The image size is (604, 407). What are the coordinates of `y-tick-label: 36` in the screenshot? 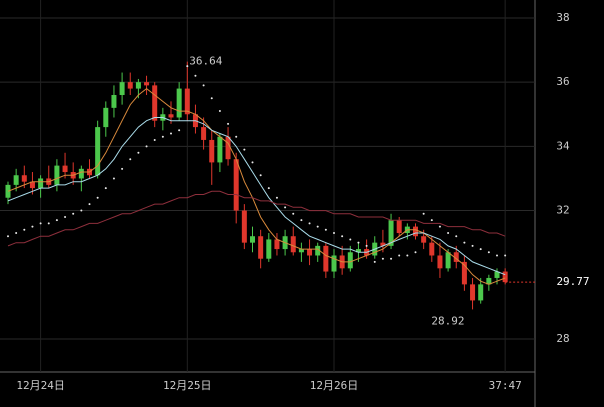 It's located at (562, 81).